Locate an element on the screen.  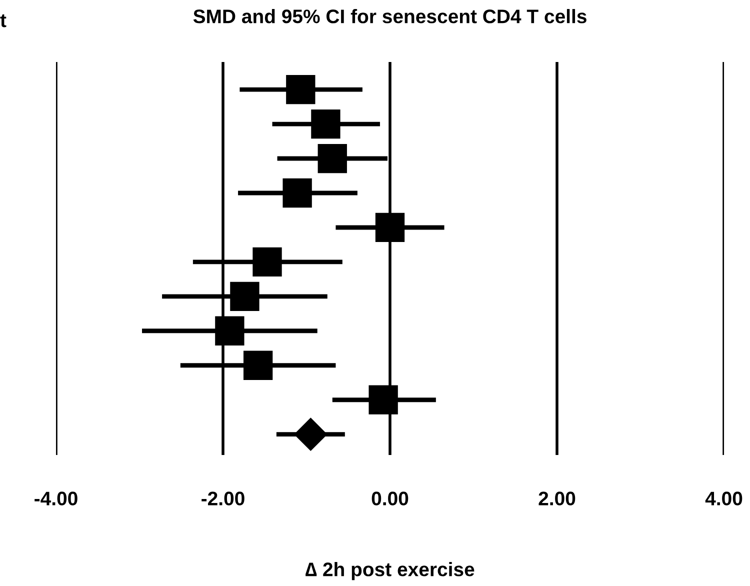
text: t is located at coordinates (3, 21).